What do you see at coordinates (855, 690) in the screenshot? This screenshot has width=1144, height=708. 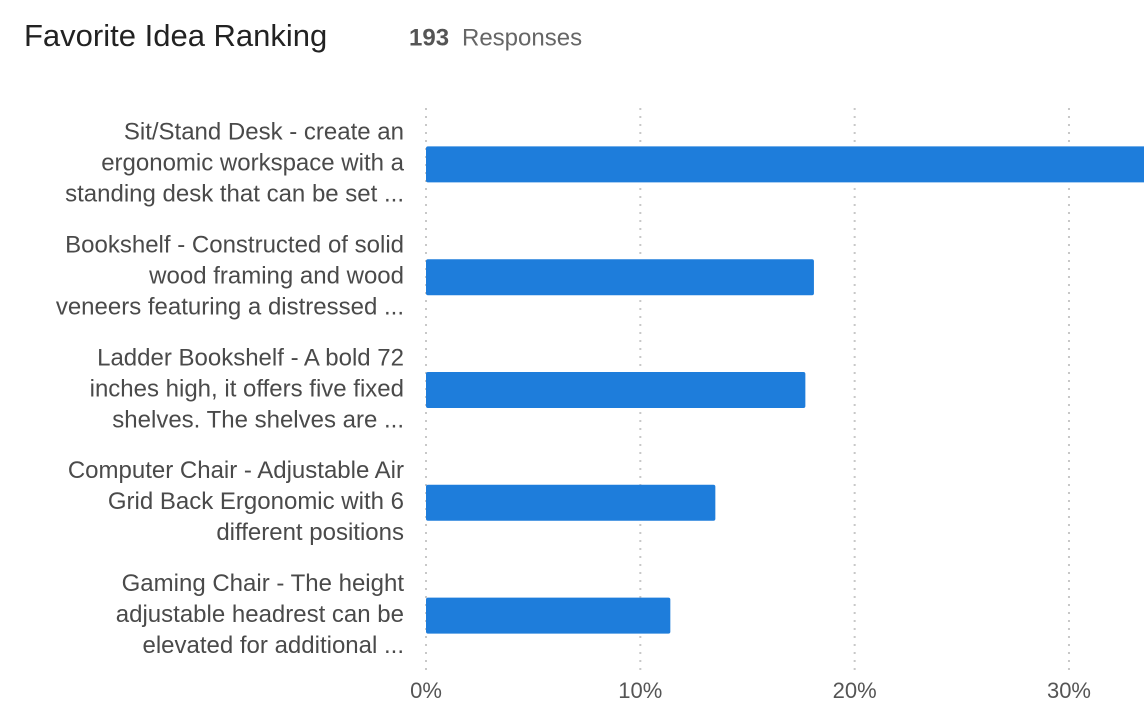 I see `x-tick-label: 20%` at bounding box center [855, 690].